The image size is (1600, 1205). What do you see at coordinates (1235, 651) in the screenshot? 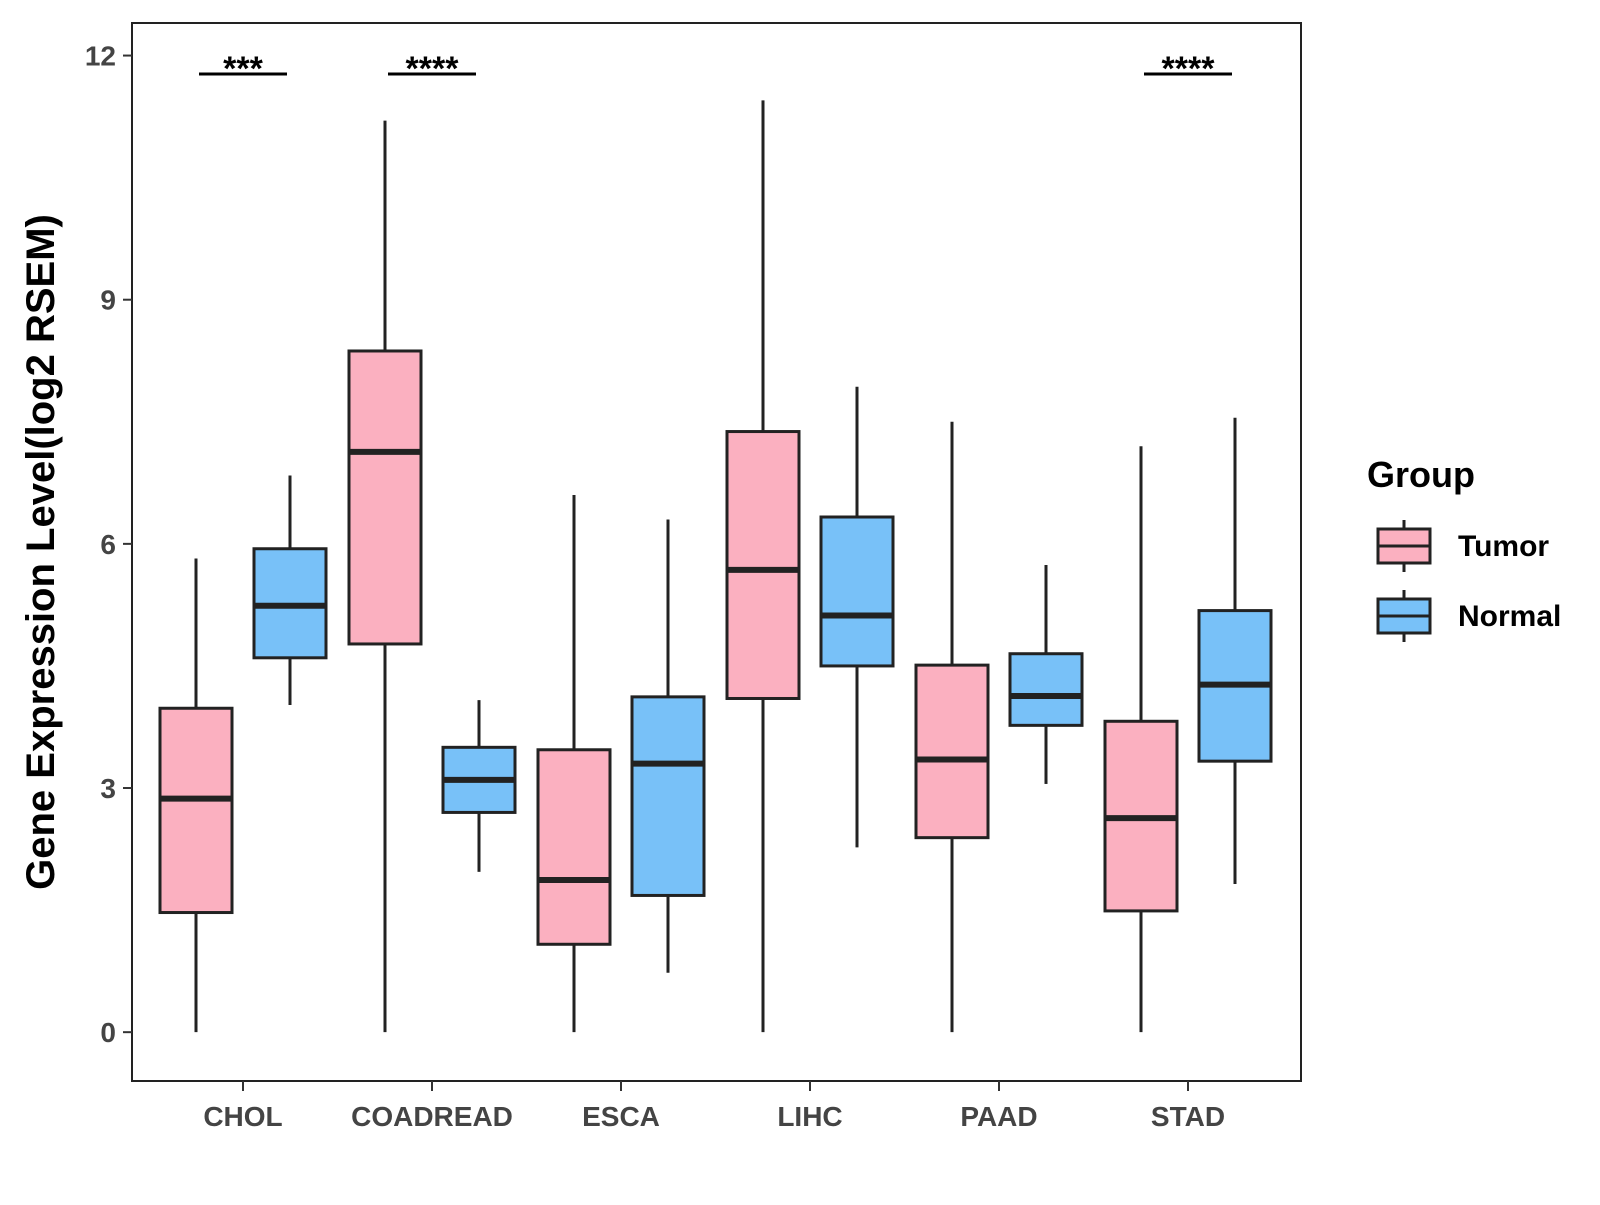
I see `box-normal-stad` at bounding box center [1235, 651].